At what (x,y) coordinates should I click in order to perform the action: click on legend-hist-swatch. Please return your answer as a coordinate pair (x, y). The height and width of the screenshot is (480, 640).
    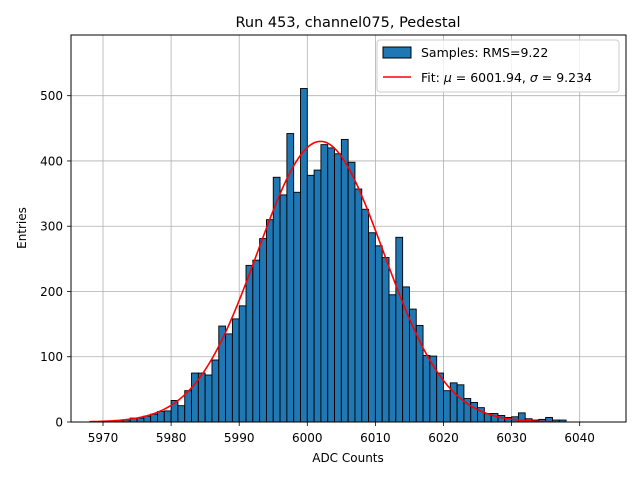
    Looking at the image, I should click on (397, 52).